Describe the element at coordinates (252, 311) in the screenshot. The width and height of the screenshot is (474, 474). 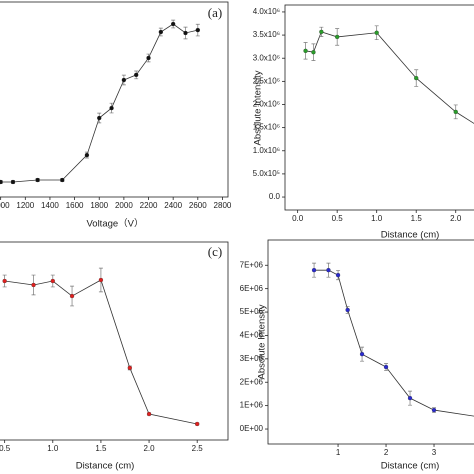
I see `y-tick-label: 5E+06` at that location.